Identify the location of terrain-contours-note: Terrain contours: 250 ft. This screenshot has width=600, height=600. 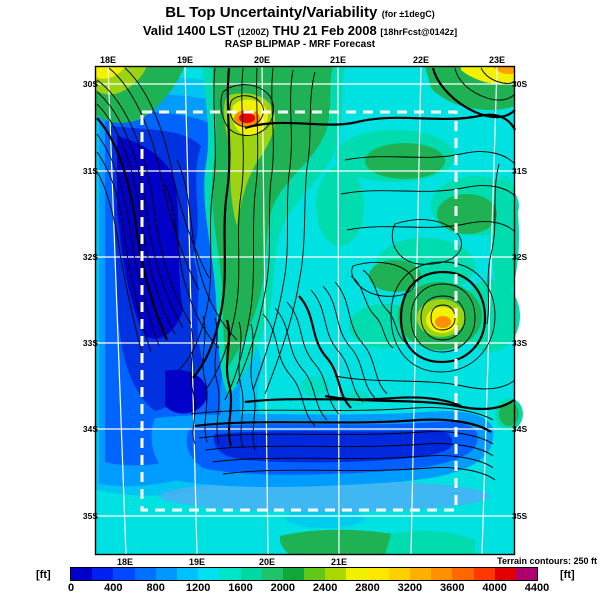
(547, 561).